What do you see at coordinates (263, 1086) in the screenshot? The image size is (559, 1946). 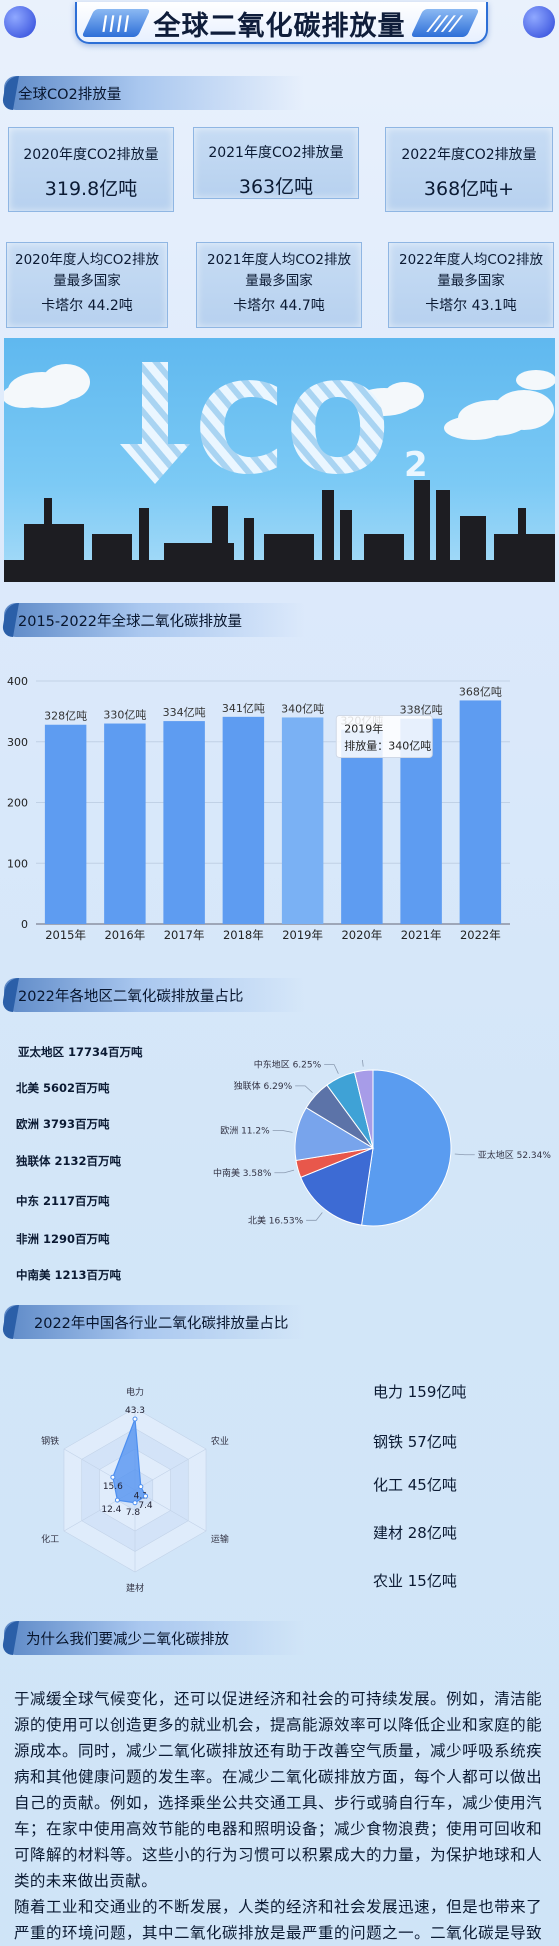 I see `pie-percent-label: 独联体 6.29%` at bounding box center [263, 1086].